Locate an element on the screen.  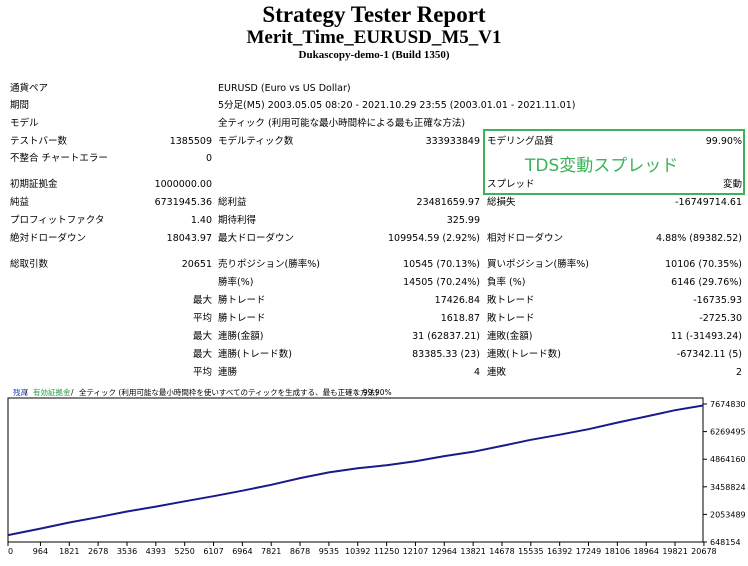
rel-dd-value: 4.88% (89382.52) is located at coordinates (699, 238).